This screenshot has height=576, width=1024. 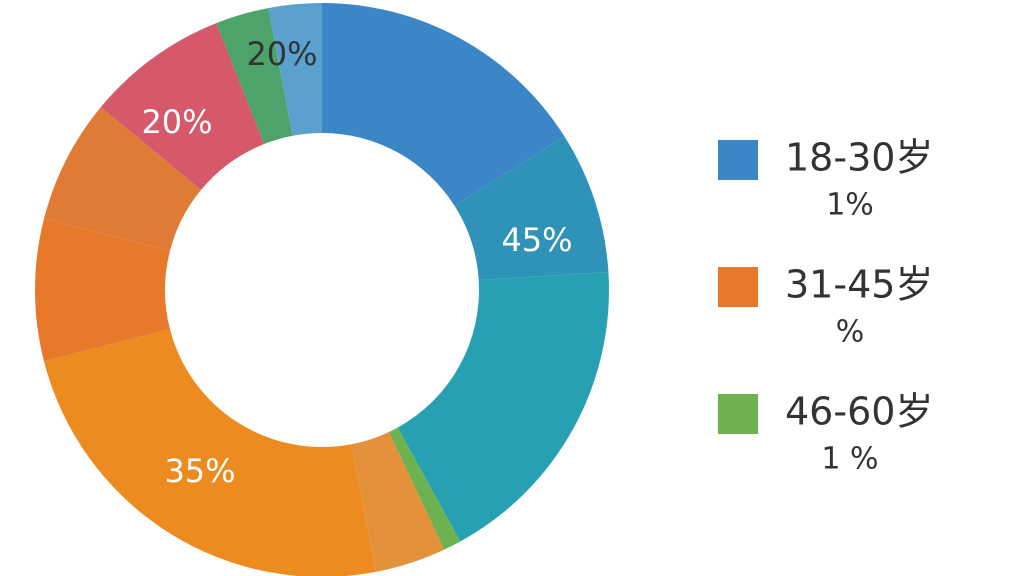 What do you see at coordinates (850, 205) in the screenshot?
I see `legend-sublabel: 1%` at bounding box center [850, 205].